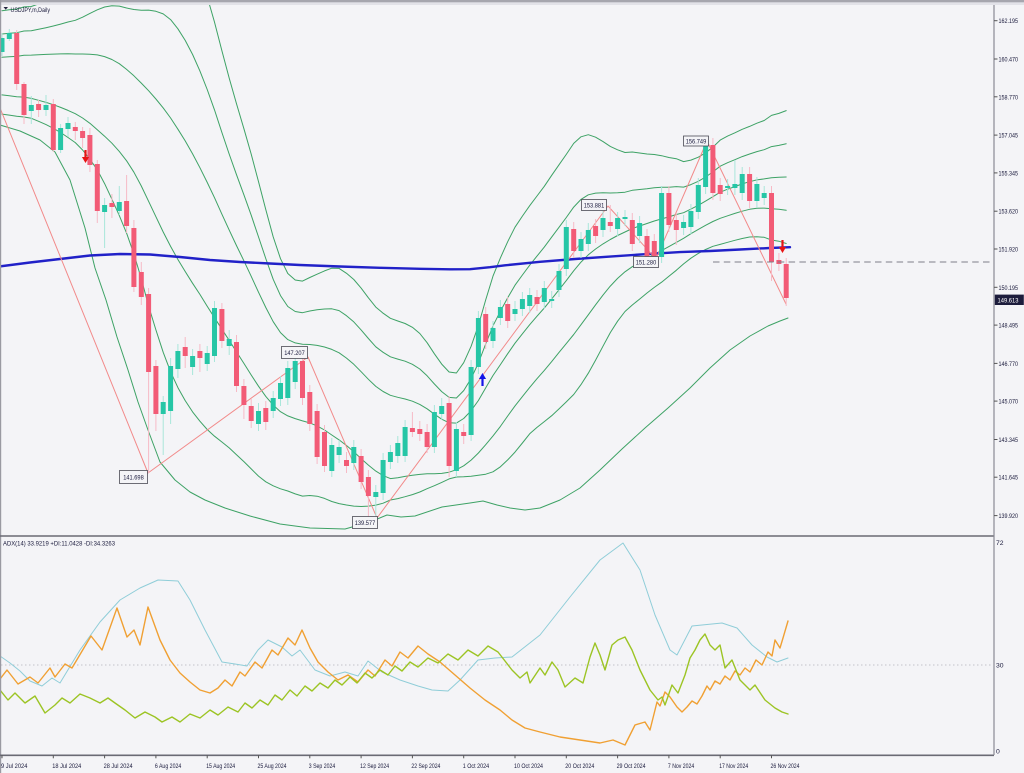 Image resolution: width=1024 pixels, height=773 pixels. I want to click on svg-text: 29 Oct 2024, so click(631, 766).